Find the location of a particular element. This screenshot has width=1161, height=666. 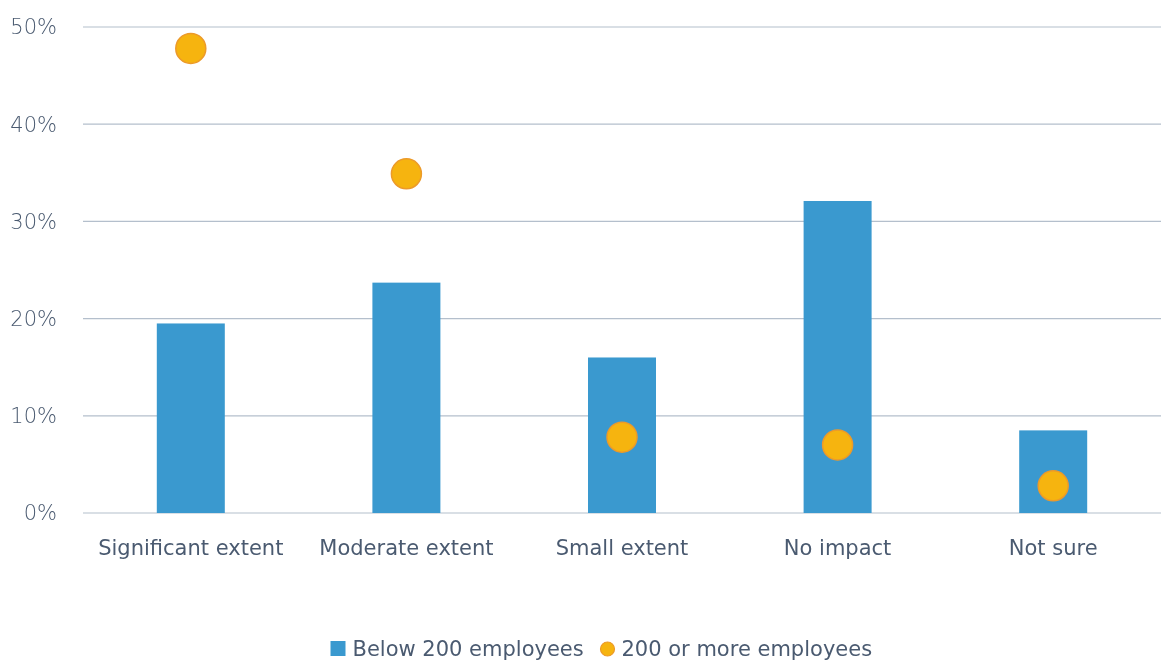

legend-label: 200 or more employees is located at coordinates (747, 649).